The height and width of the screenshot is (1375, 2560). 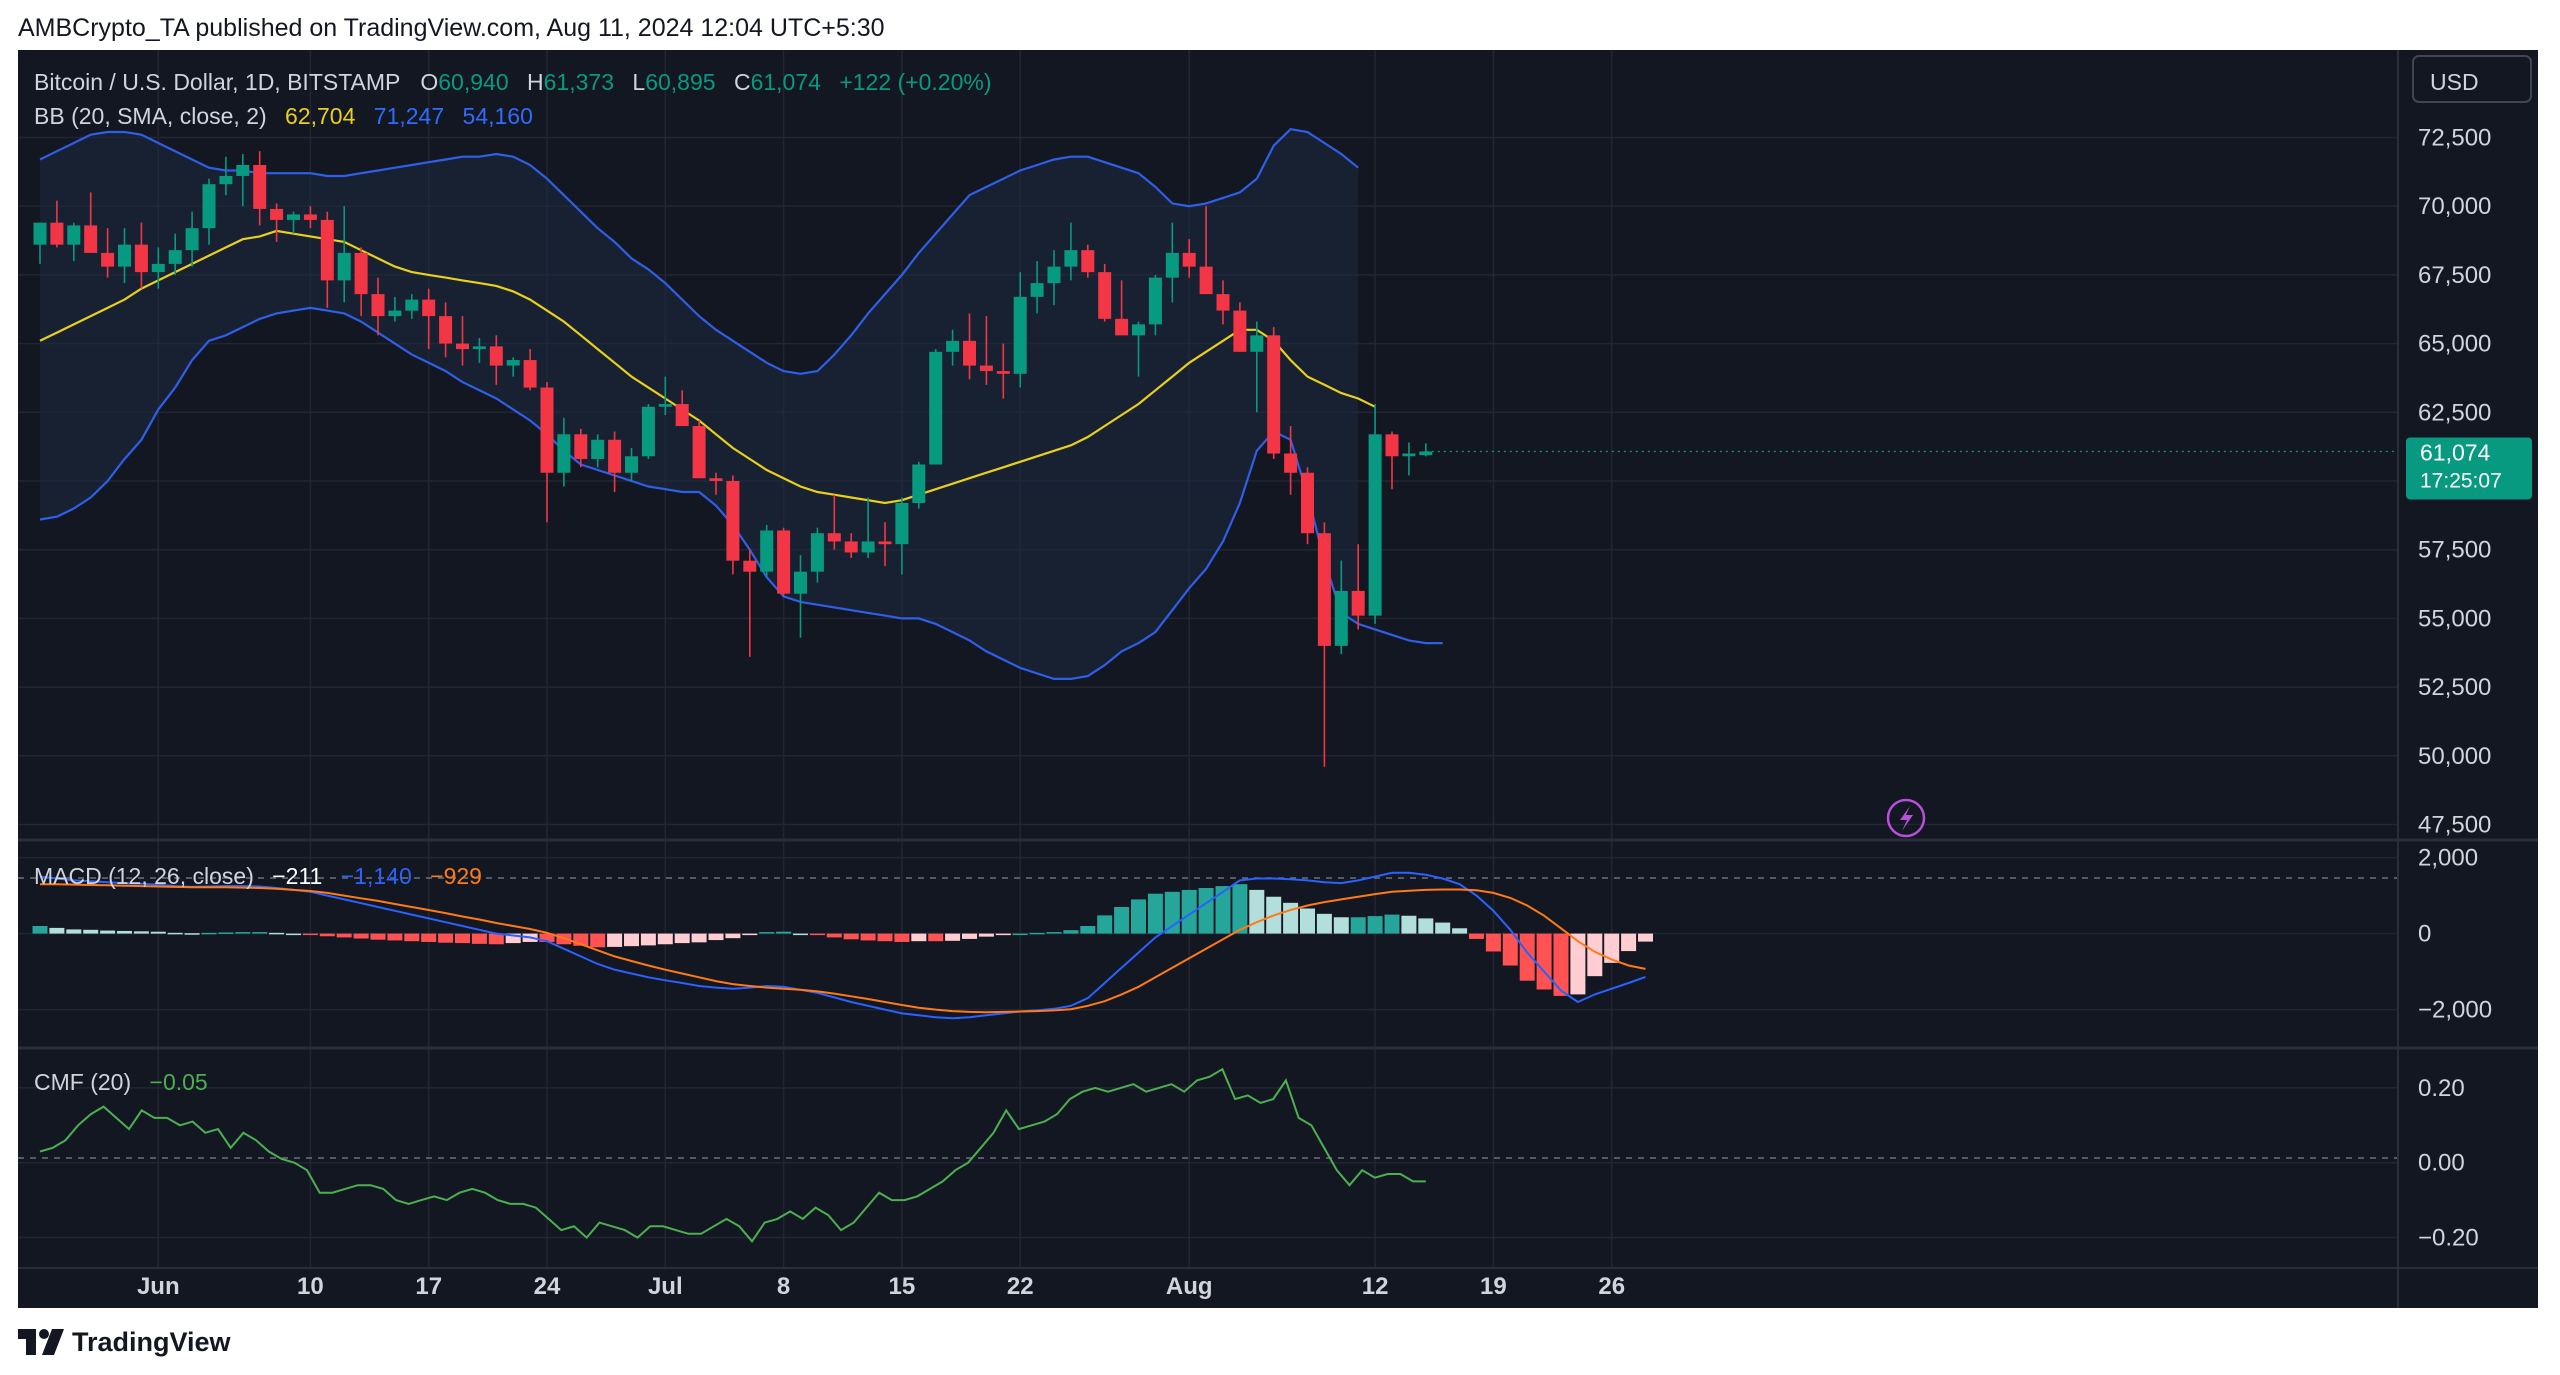 What do you see at coordinates (2454, 82) in the screenshot?
I see `currency-label: USD` at bounding box center [2454, 82].